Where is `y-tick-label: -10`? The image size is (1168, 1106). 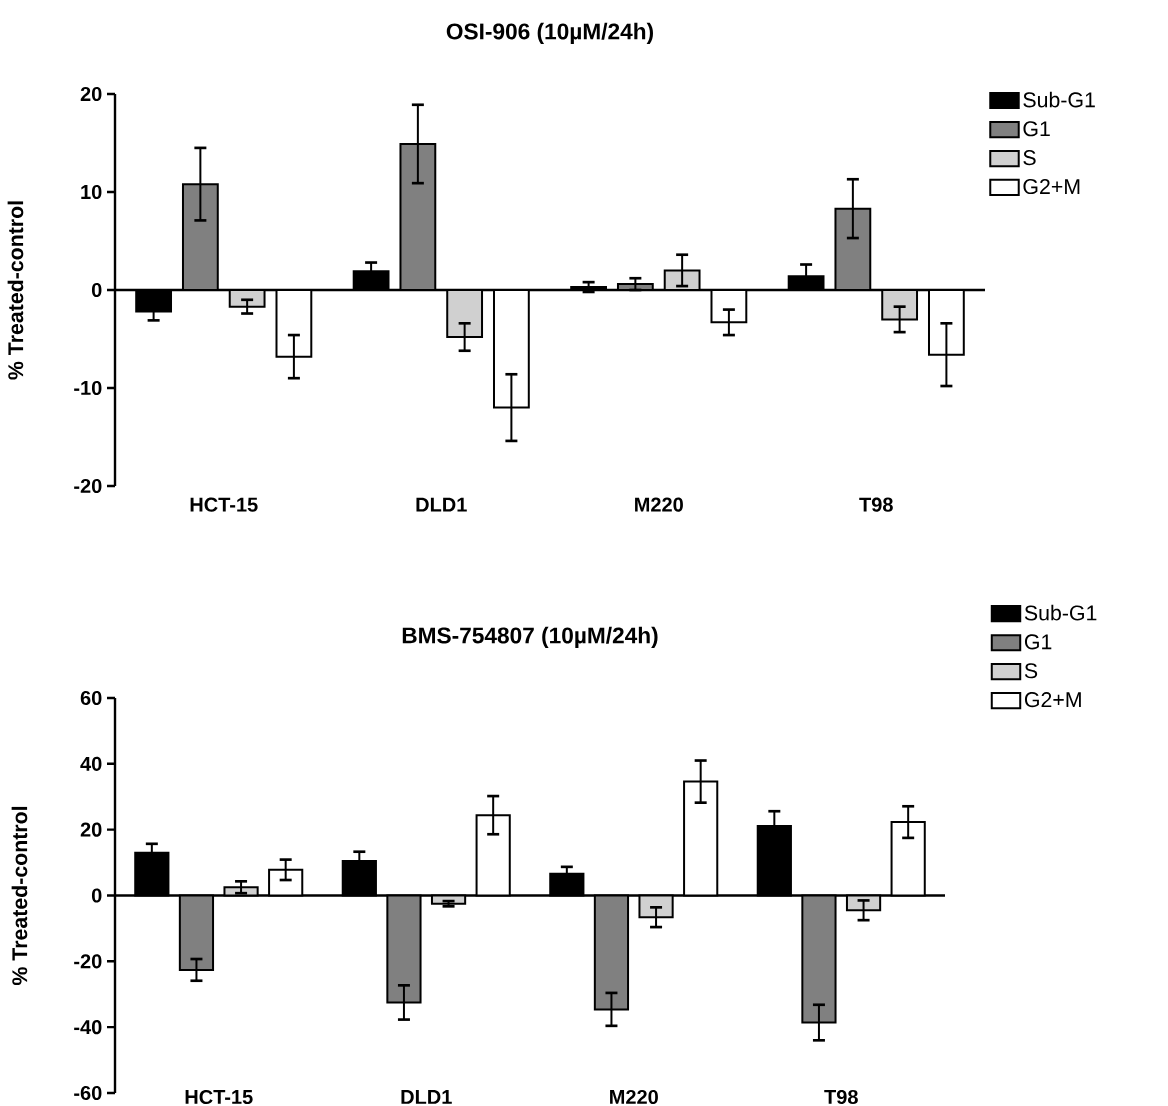
y-tick-label: -10 is located at coordinates (88, 388).